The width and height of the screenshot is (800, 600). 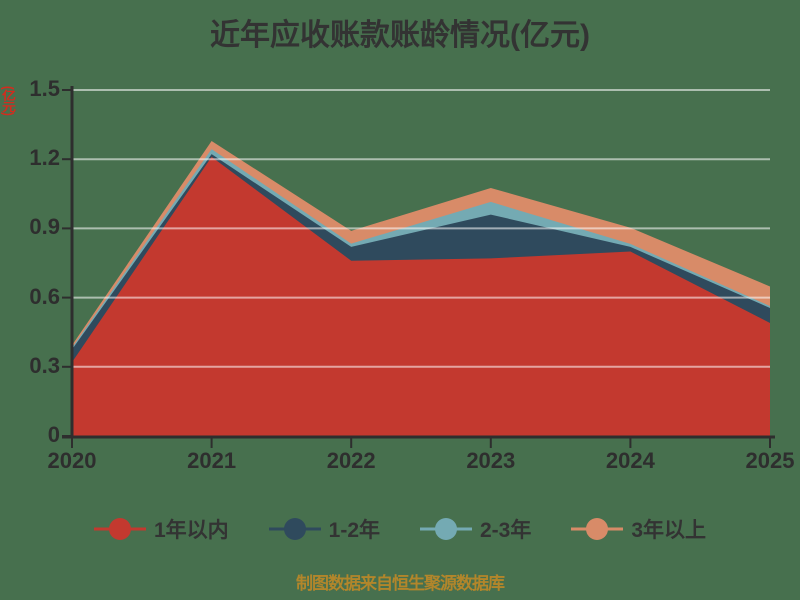 I want to click on x-tick-label: 2023, so click(x=491, y=460).